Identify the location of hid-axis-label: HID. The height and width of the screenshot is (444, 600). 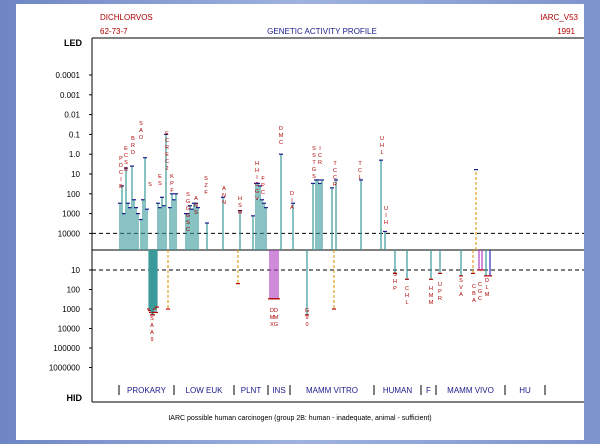
(75, 398).